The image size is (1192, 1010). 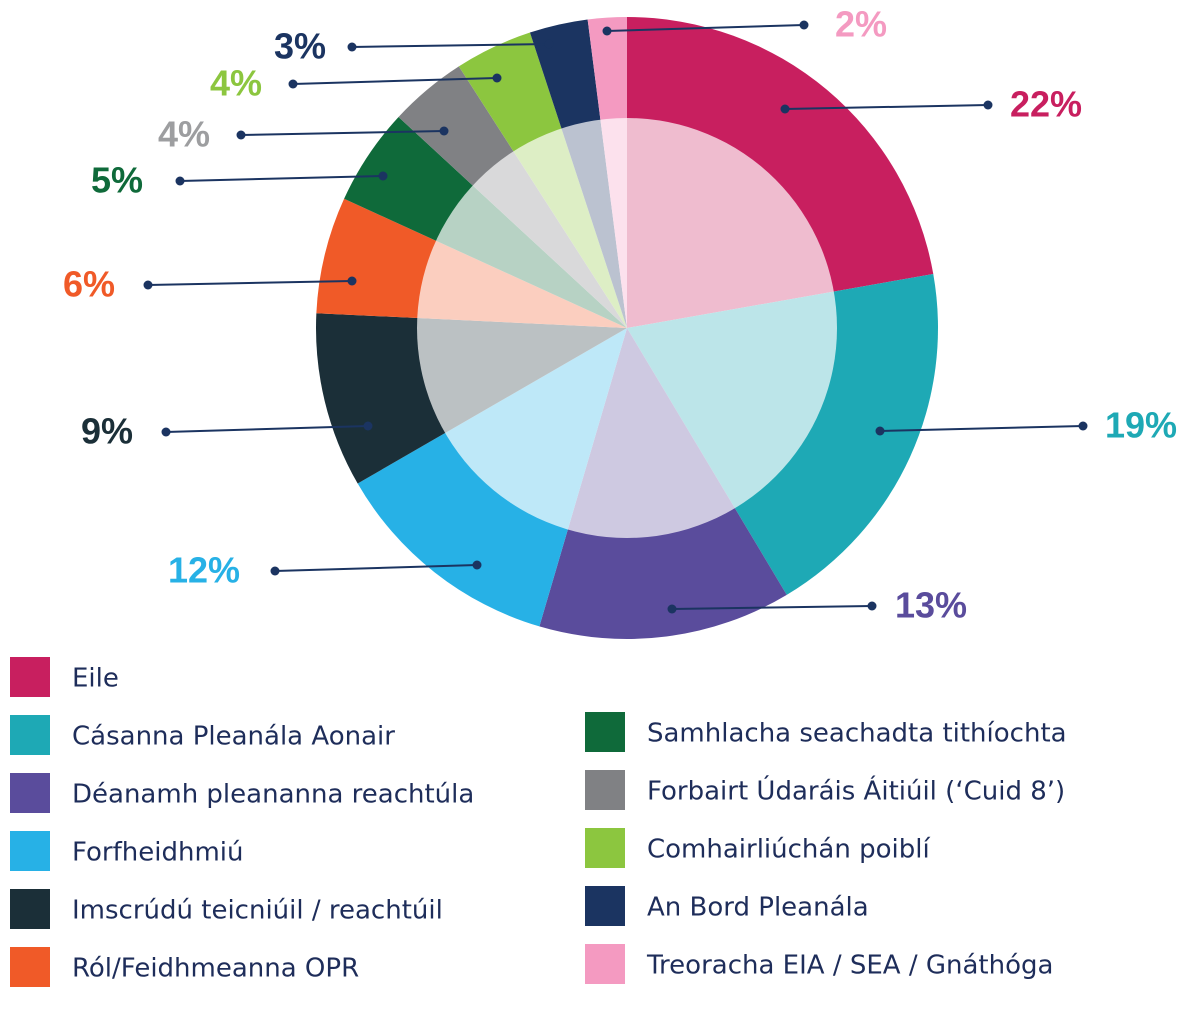 What do you see at coordinates (89, 284) in the screenshot?
I see `data-label: 6%` at bounding box center [89, 284].